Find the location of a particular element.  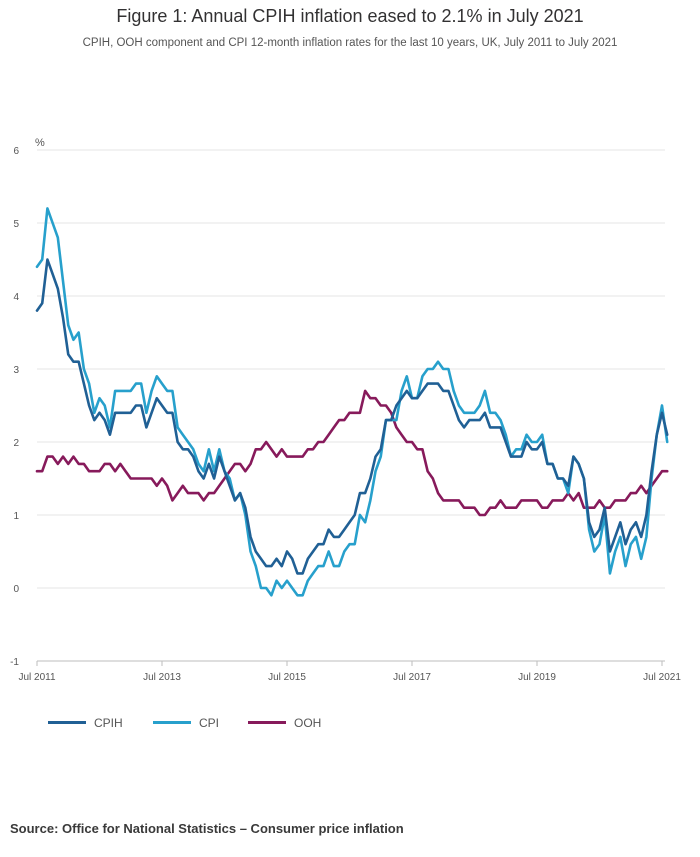

legend-label-cpih: CPIH is located at coordinates (108, 723).